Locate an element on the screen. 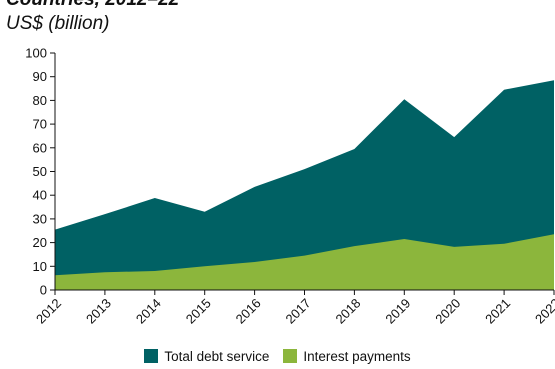 Image resolution: width=555 pixels, height=369 pixels. x-tick-label-2016: 2016 is located at coordinates (248, 311).